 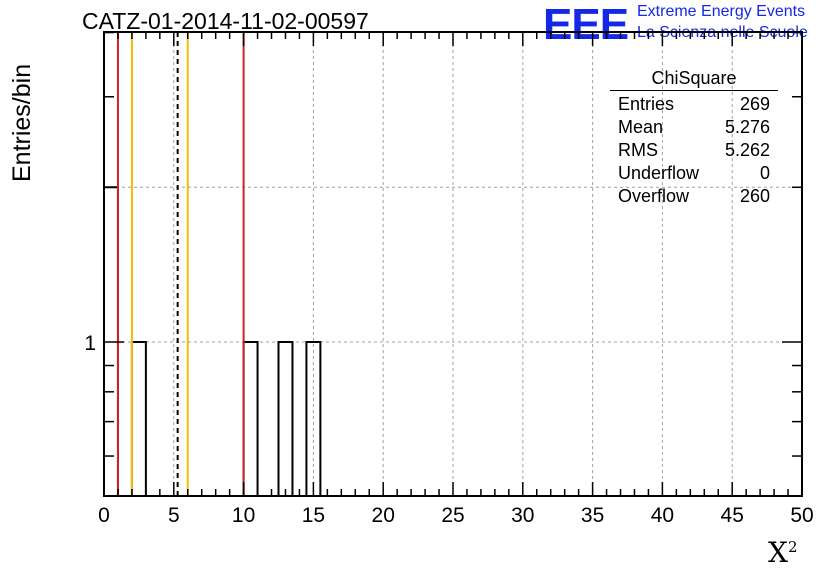 I want to click on stats-label: Entries, so click(x=646, y=104).